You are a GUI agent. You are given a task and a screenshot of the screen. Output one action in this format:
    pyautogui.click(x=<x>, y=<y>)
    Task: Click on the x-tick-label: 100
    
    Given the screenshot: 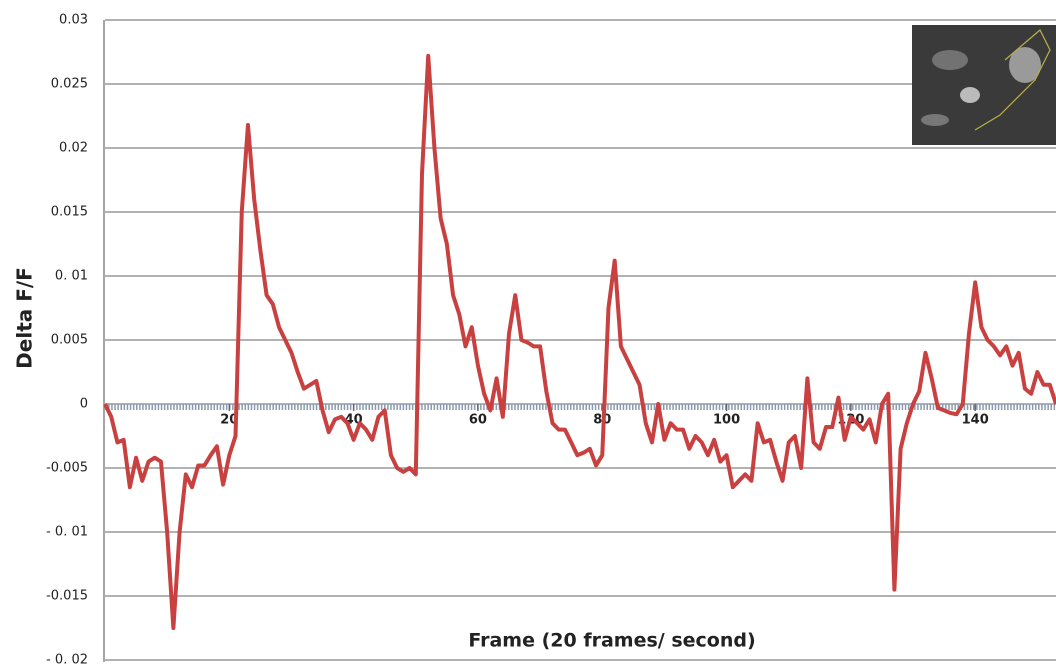 What is the action you would take?
    pyautogui.click(x=726, y=420)
    